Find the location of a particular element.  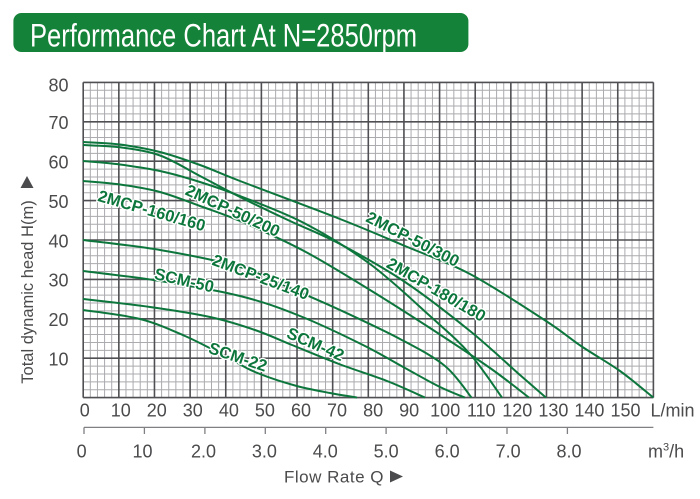

svg-text: 90 is located at coordinates (409, 410).